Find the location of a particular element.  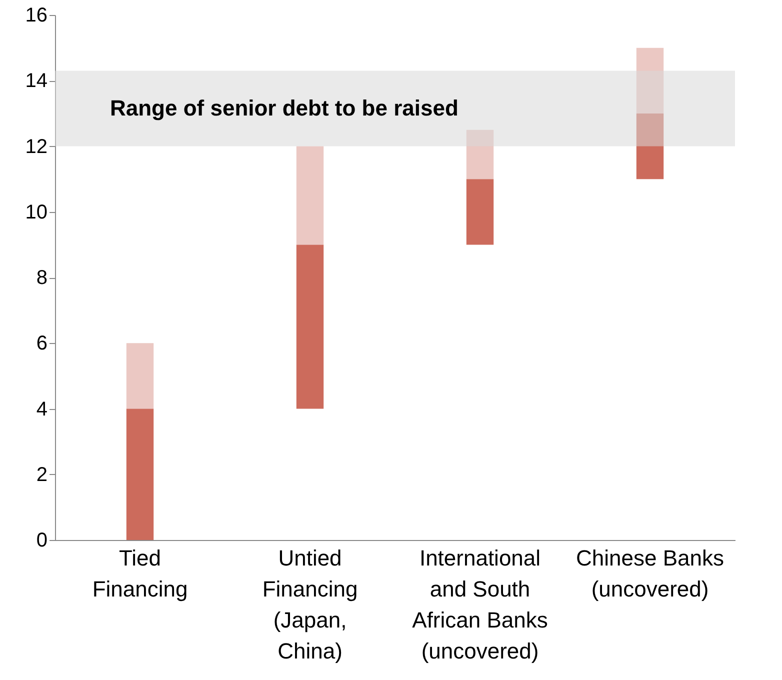

y-tick-label: 4 is located at coordinates (42, 409).